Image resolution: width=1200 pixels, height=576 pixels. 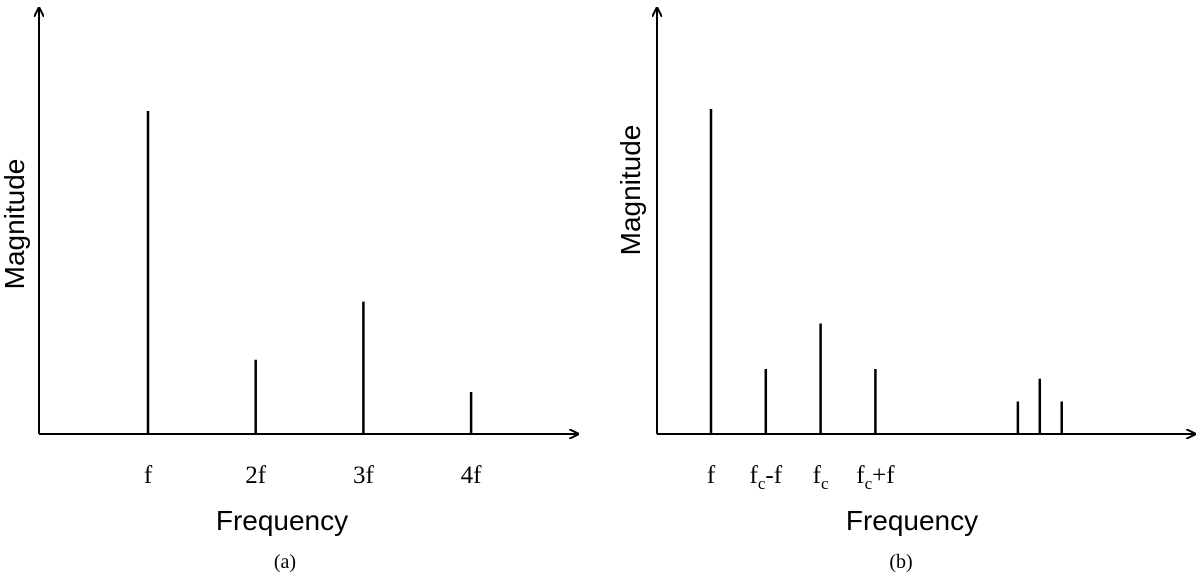 I want to click on tick-label: 2f, so click(x=256, y=475).